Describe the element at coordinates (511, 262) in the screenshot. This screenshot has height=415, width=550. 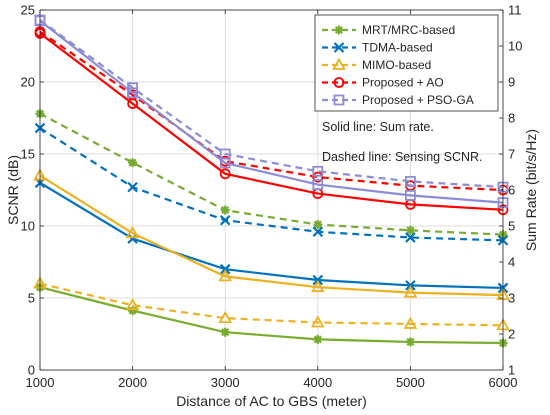
I see `y-right-tick-label: 4` at that location.